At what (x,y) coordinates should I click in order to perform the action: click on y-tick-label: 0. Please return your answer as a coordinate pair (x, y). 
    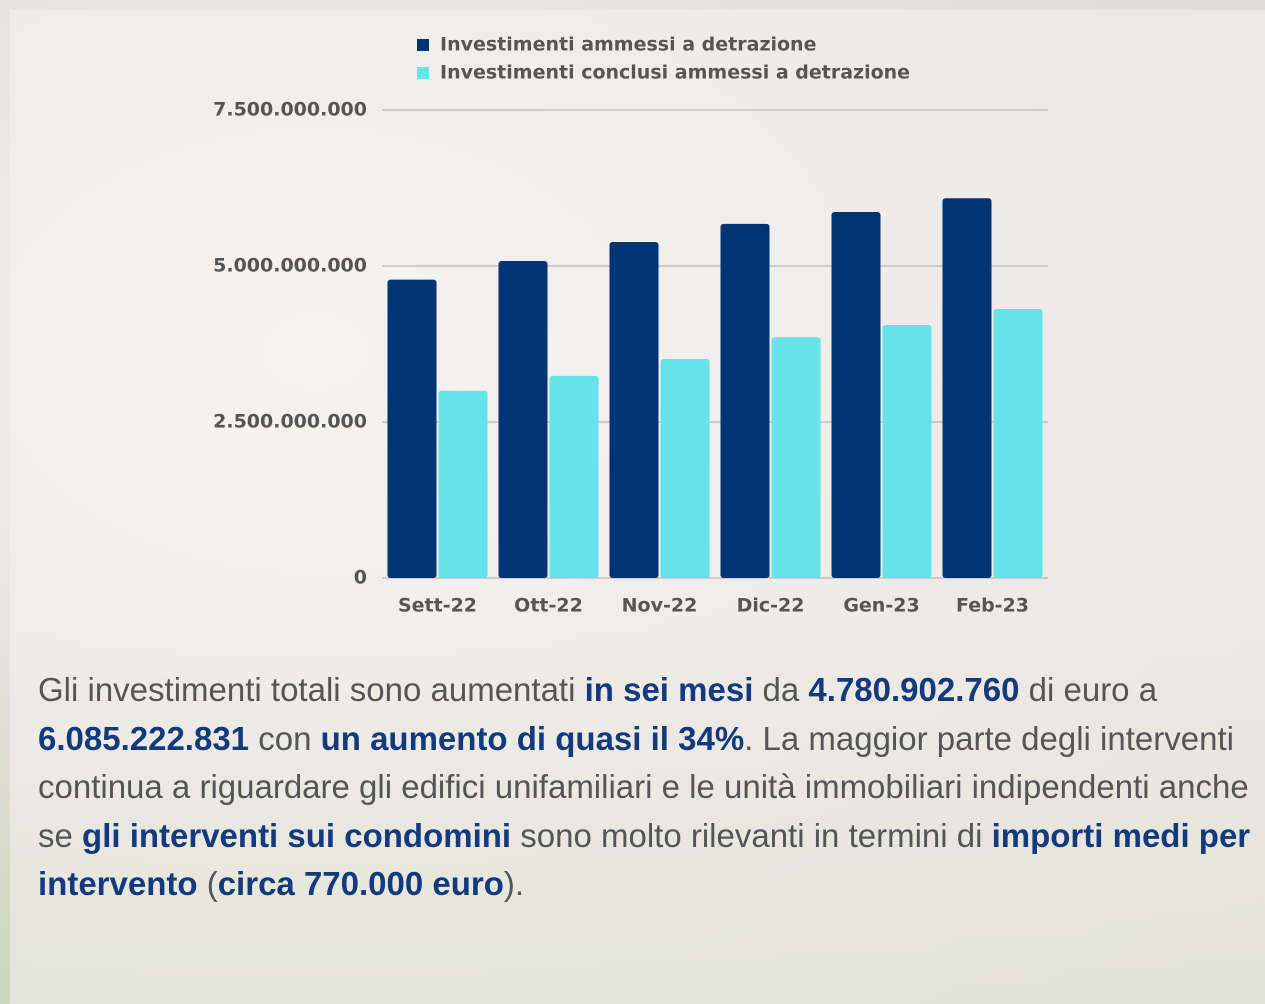
    Looking at the image, I should click on (360, 578).